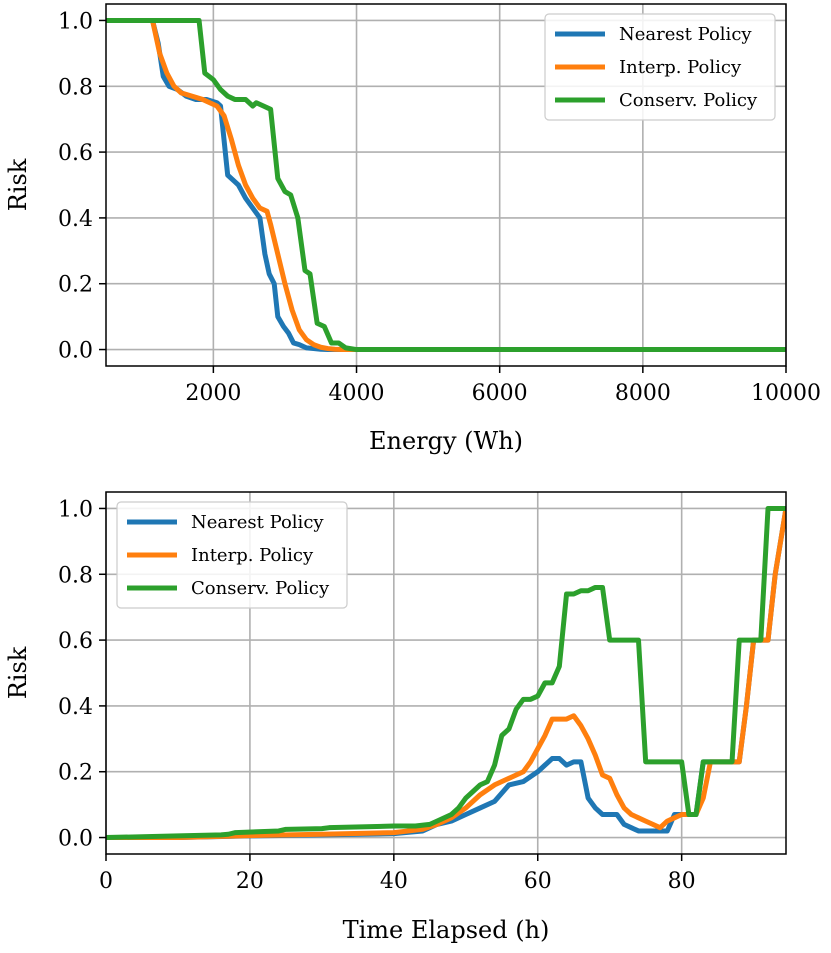 This screenshot has height=953, width=831. I want to click on x-tick-label: 4000, so click(357, 393).